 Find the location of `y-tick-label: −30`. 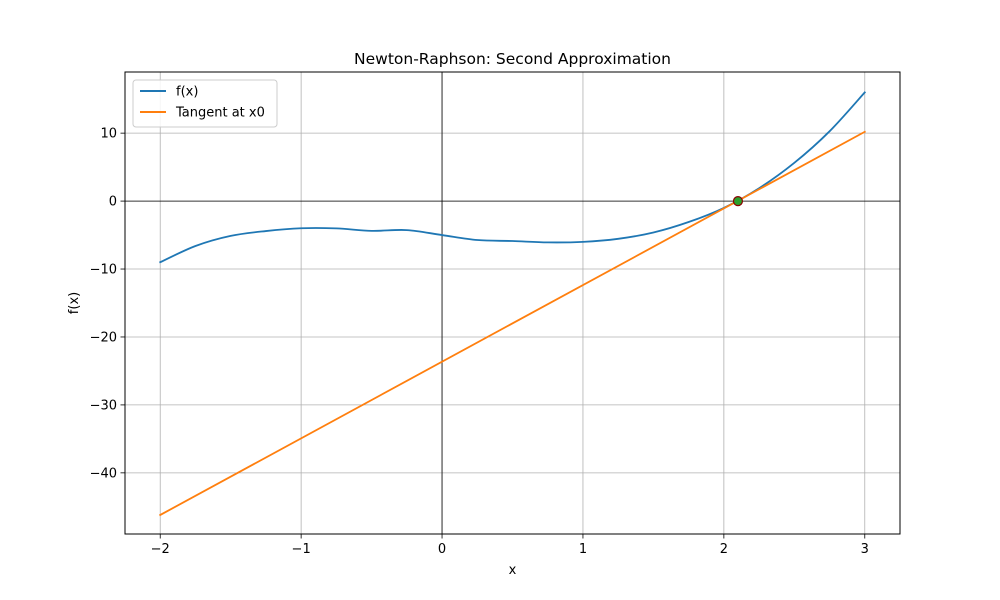

y-tick-label: −30 is located at coordinates (103, 405).